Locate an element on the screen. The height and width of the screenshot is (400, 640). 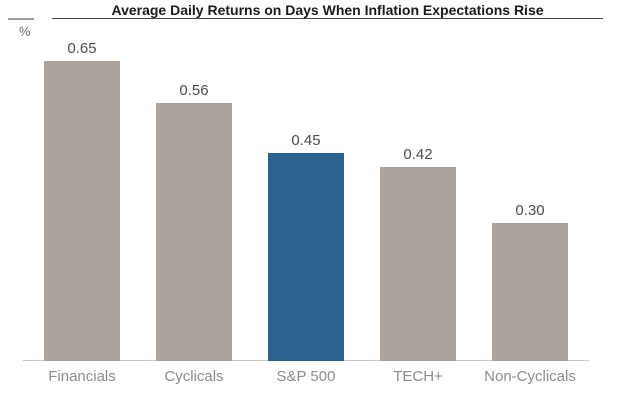
category-label-non-cyclicals: Non-Cyclicals is located at coordinates (530, 376).